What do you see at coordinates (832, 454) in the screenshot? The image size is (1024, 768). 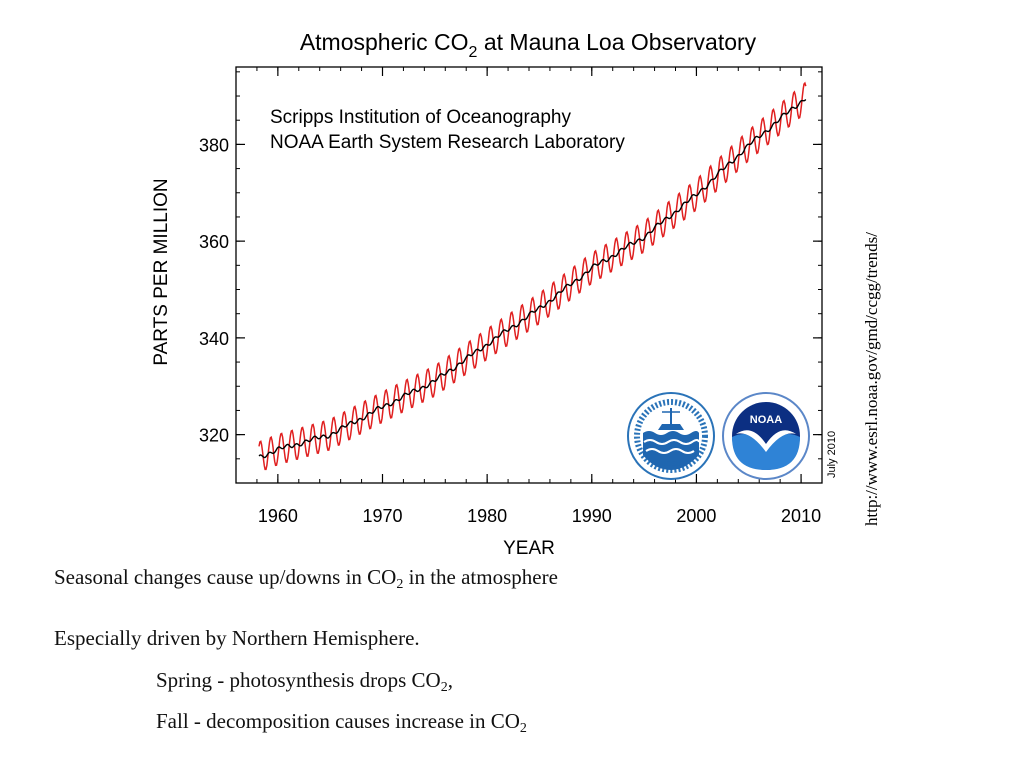 I see `date-stamp: July 2010` at bounding box center [832, 454].